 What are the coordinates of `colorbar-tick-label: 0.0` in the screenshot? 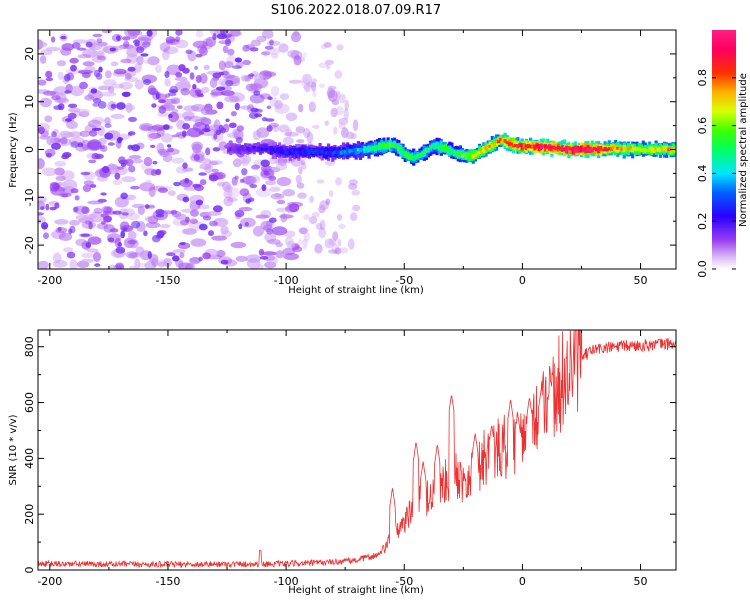 It's located at (702, 269).